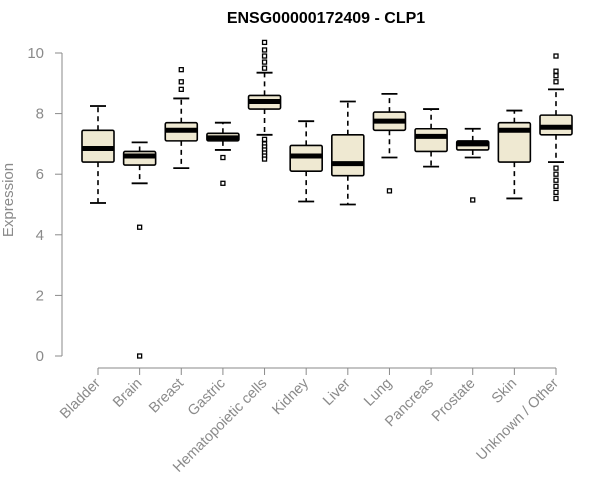 The width and height of the screenshot is (600, 500). Describe the element at coordinates (389, 143) in the screenshot. I see `box-lung` at that location.